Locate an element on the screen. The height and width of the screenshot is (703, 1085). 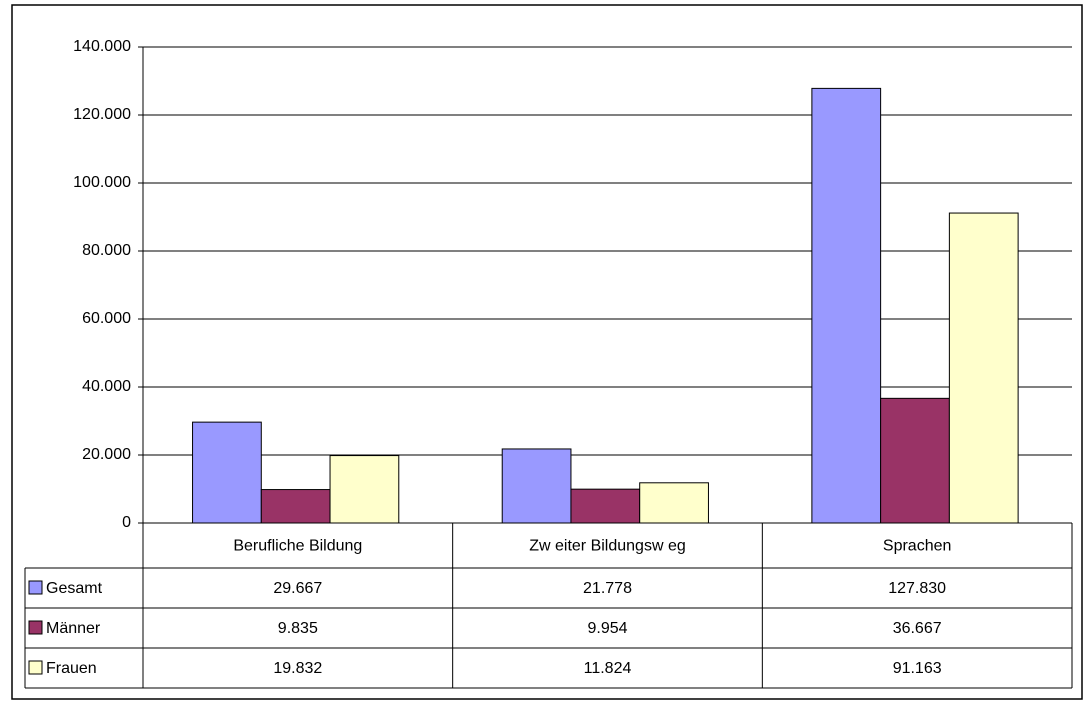
y-tick-label: 0 is located at coordinates (126, 522).